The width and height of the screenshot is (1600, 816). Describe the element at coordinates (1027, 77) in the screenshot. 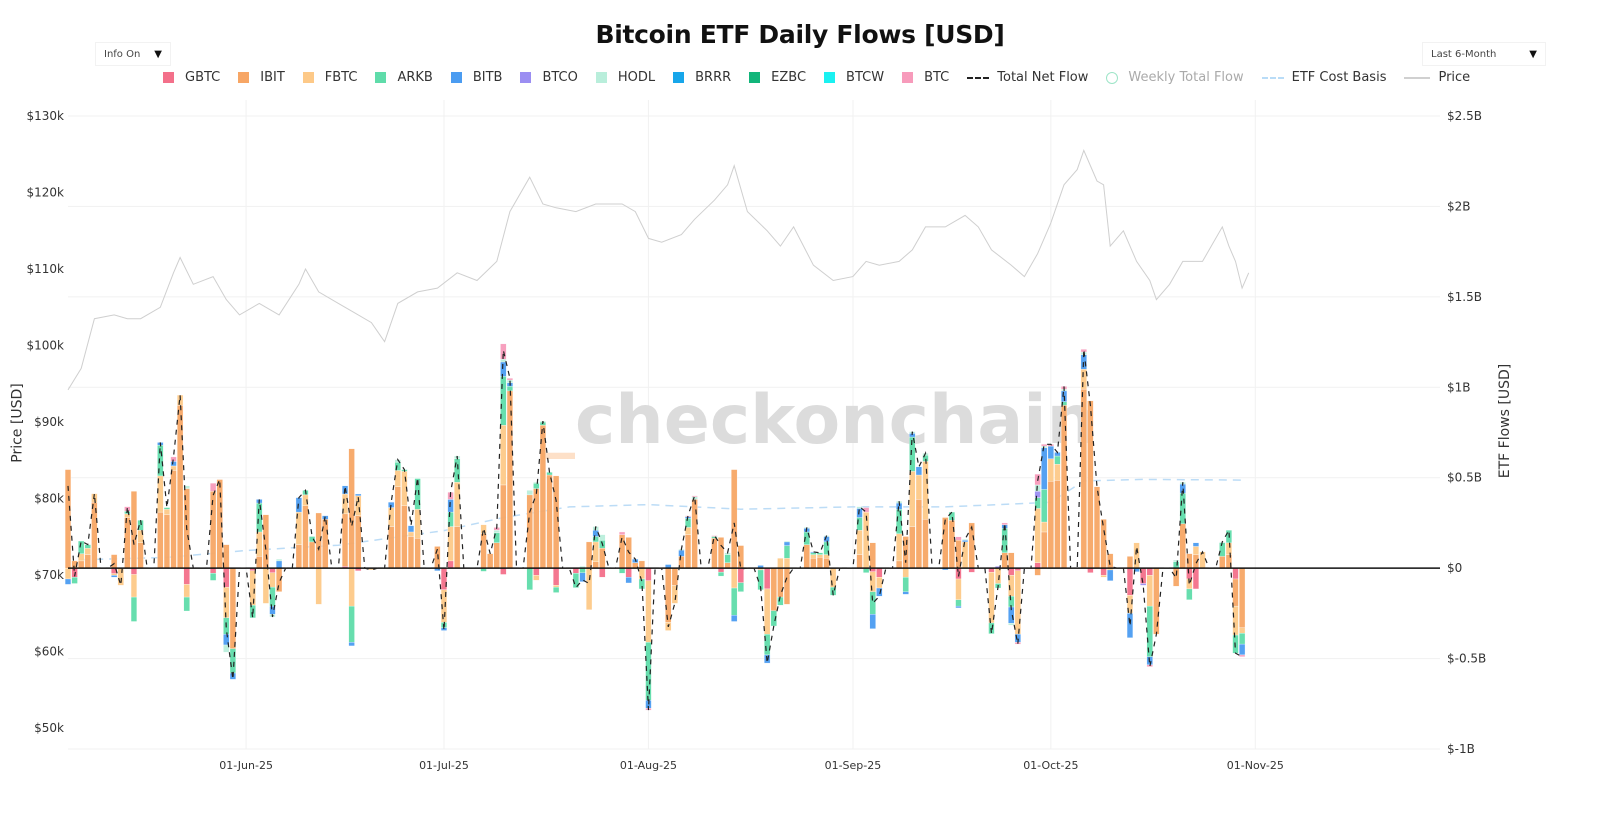

I see `legend-item-total-net-flow: Total Net Flow` at that location.